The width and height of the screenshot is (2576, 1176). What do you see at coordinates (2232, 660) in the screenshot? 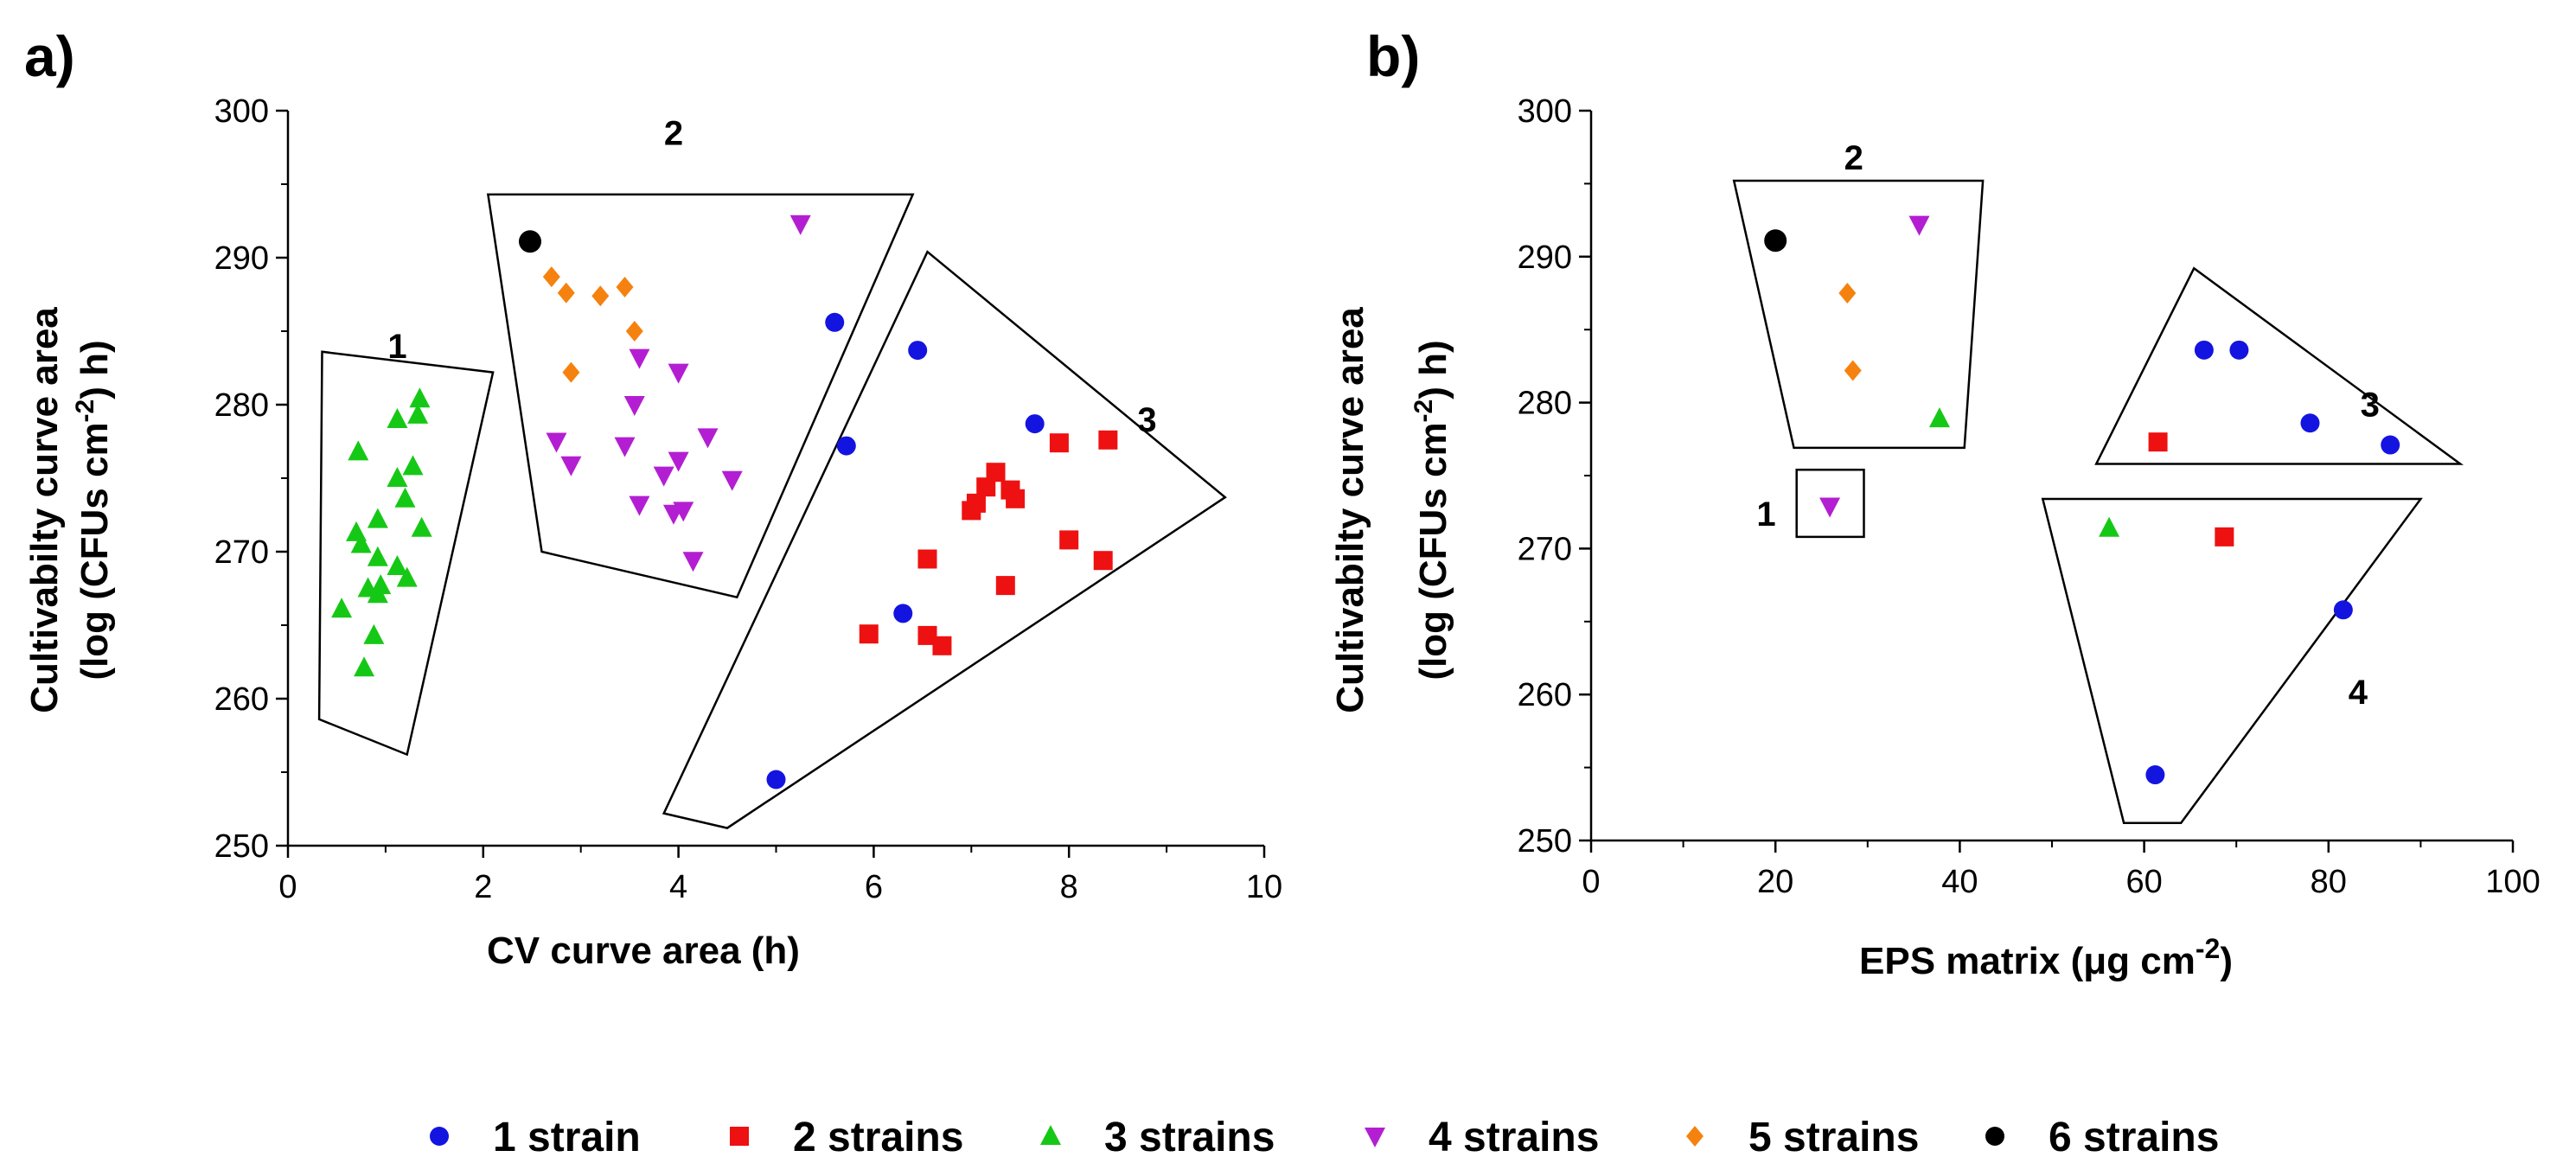
I see `panel-b-cluster-4-outline` at bounding box center [2232, 660].